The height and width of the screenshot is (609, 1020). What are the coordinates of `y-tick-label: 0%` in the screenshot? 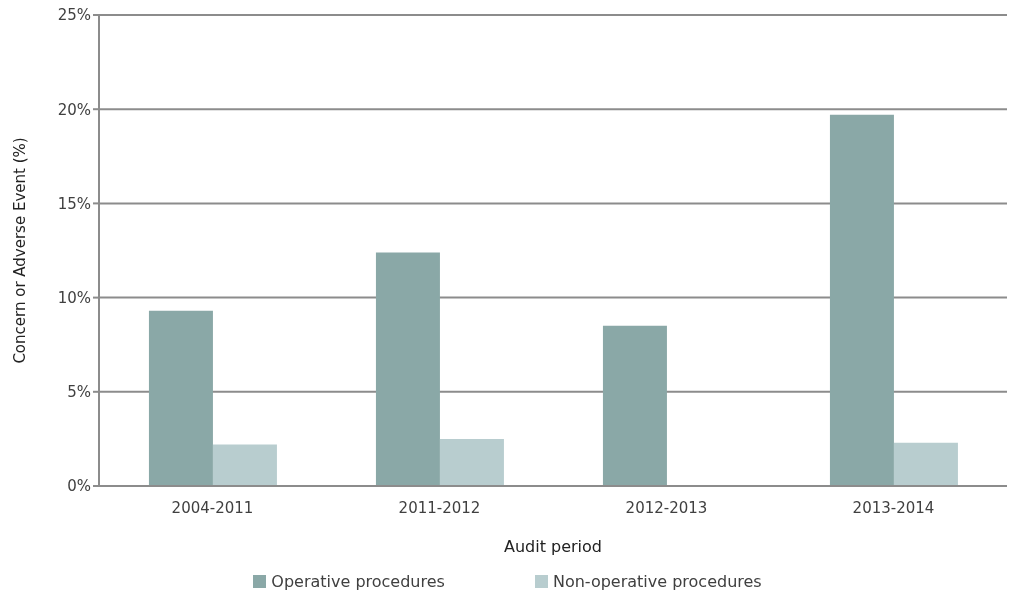 It's located at (79, 486).